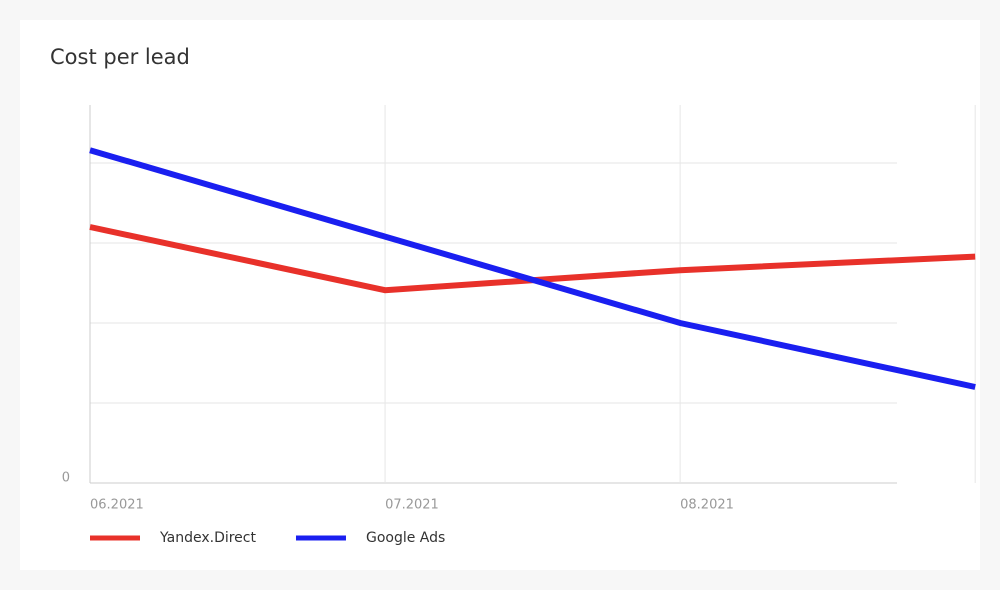 Image resolution: width=1000 pixels, height=590 pixels. What do you see at coordinates (707, 505) in the screenshot?
I see `x-tick-label: 08.2021` at bounding box center [707, 505].